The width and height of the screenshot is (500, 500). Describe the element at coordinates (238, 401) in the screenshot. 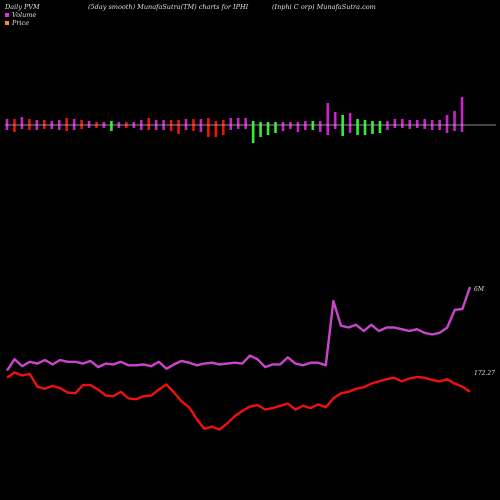

I see `price-line` at that location.